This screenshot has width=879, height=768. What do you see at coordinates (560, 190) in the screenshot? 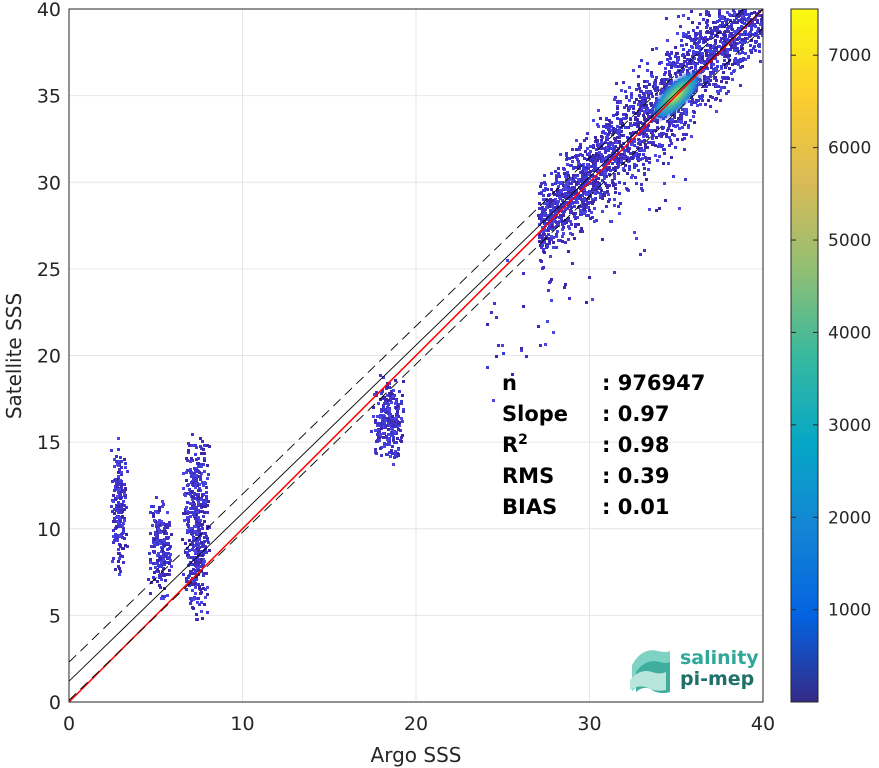
I see `density-cell-1922` at bounding box center [560, 190].